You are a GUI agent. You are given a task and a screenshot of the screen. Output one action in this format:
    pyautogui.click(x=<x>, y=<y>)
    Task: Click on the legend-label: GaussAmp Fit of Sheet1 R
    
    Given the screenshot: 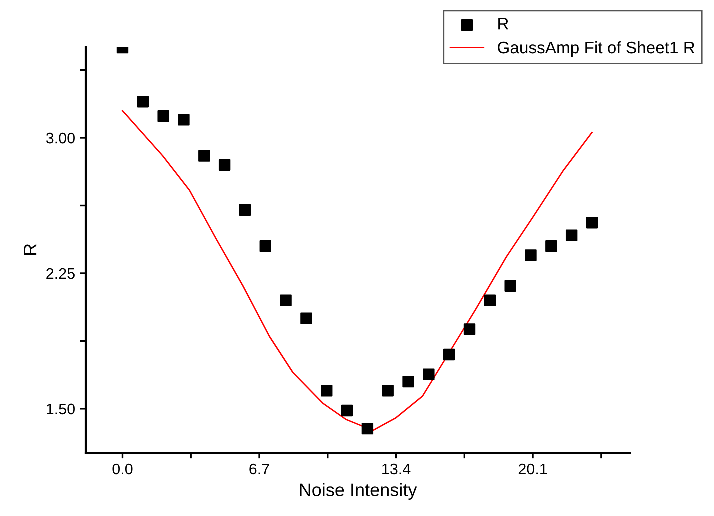 What is the action you would take?
    pyautogui.click(x=596, y=49)
    